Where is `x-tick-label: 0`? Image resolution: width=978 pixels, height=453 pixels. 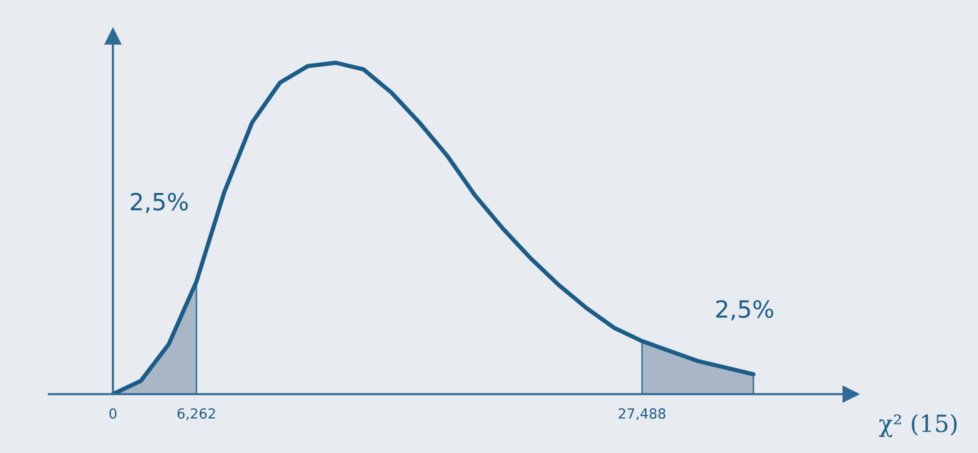 x-tick-label: 0 is located at coordinates (112, 413).